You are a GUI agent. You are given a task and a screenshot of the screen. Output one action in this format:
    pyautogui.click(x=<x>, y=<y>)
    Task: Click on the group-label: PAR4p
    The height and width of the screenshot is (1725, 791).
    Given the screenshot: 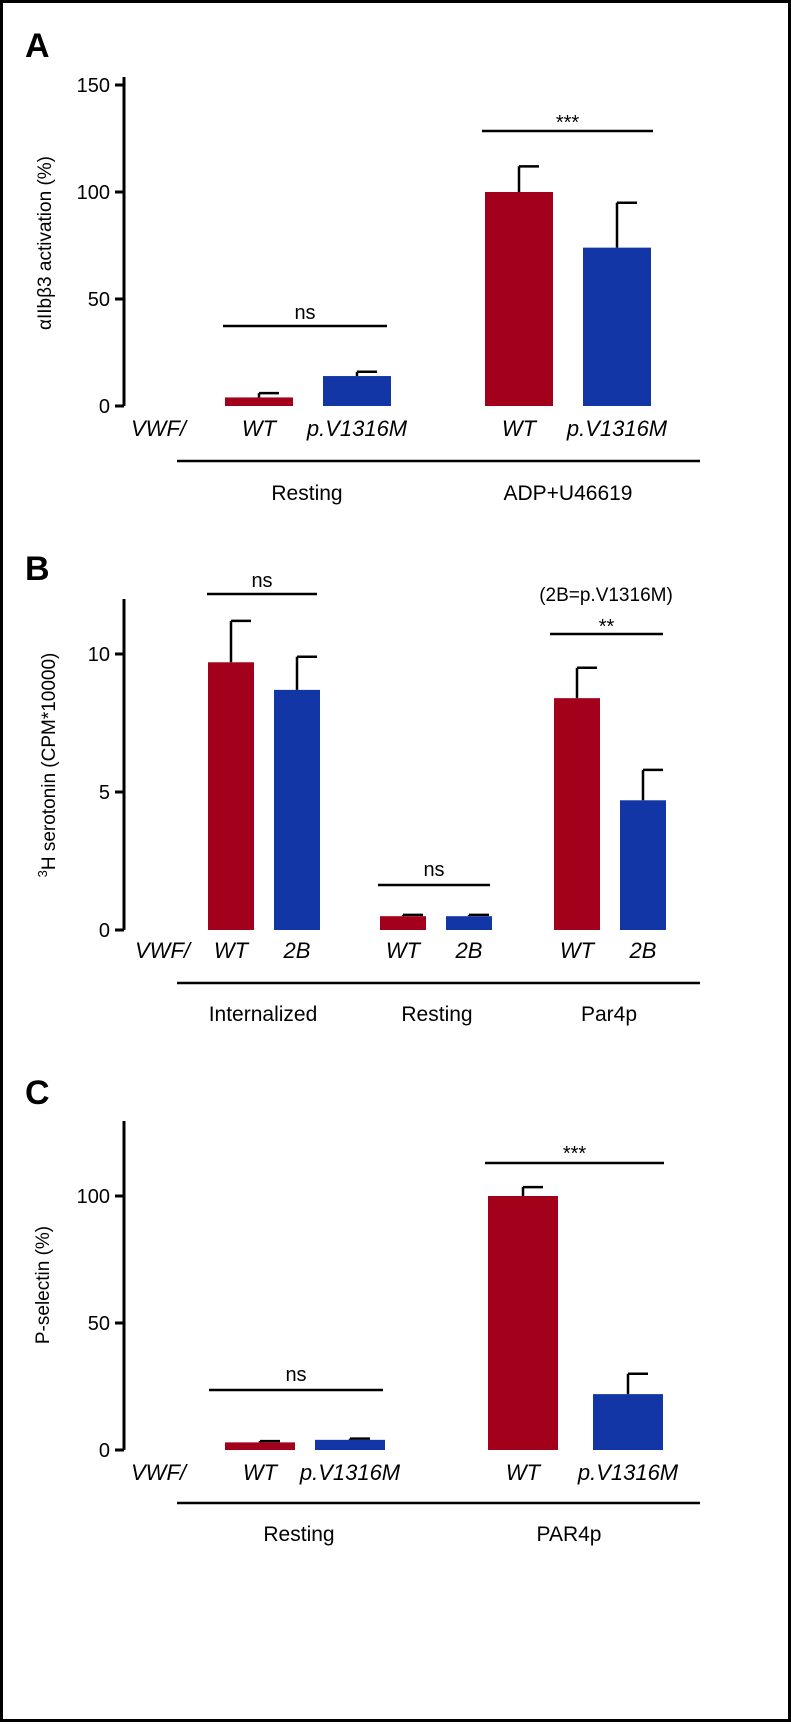 What is the action you would take?
    pyautogui.click(x=569, y=1534)
    